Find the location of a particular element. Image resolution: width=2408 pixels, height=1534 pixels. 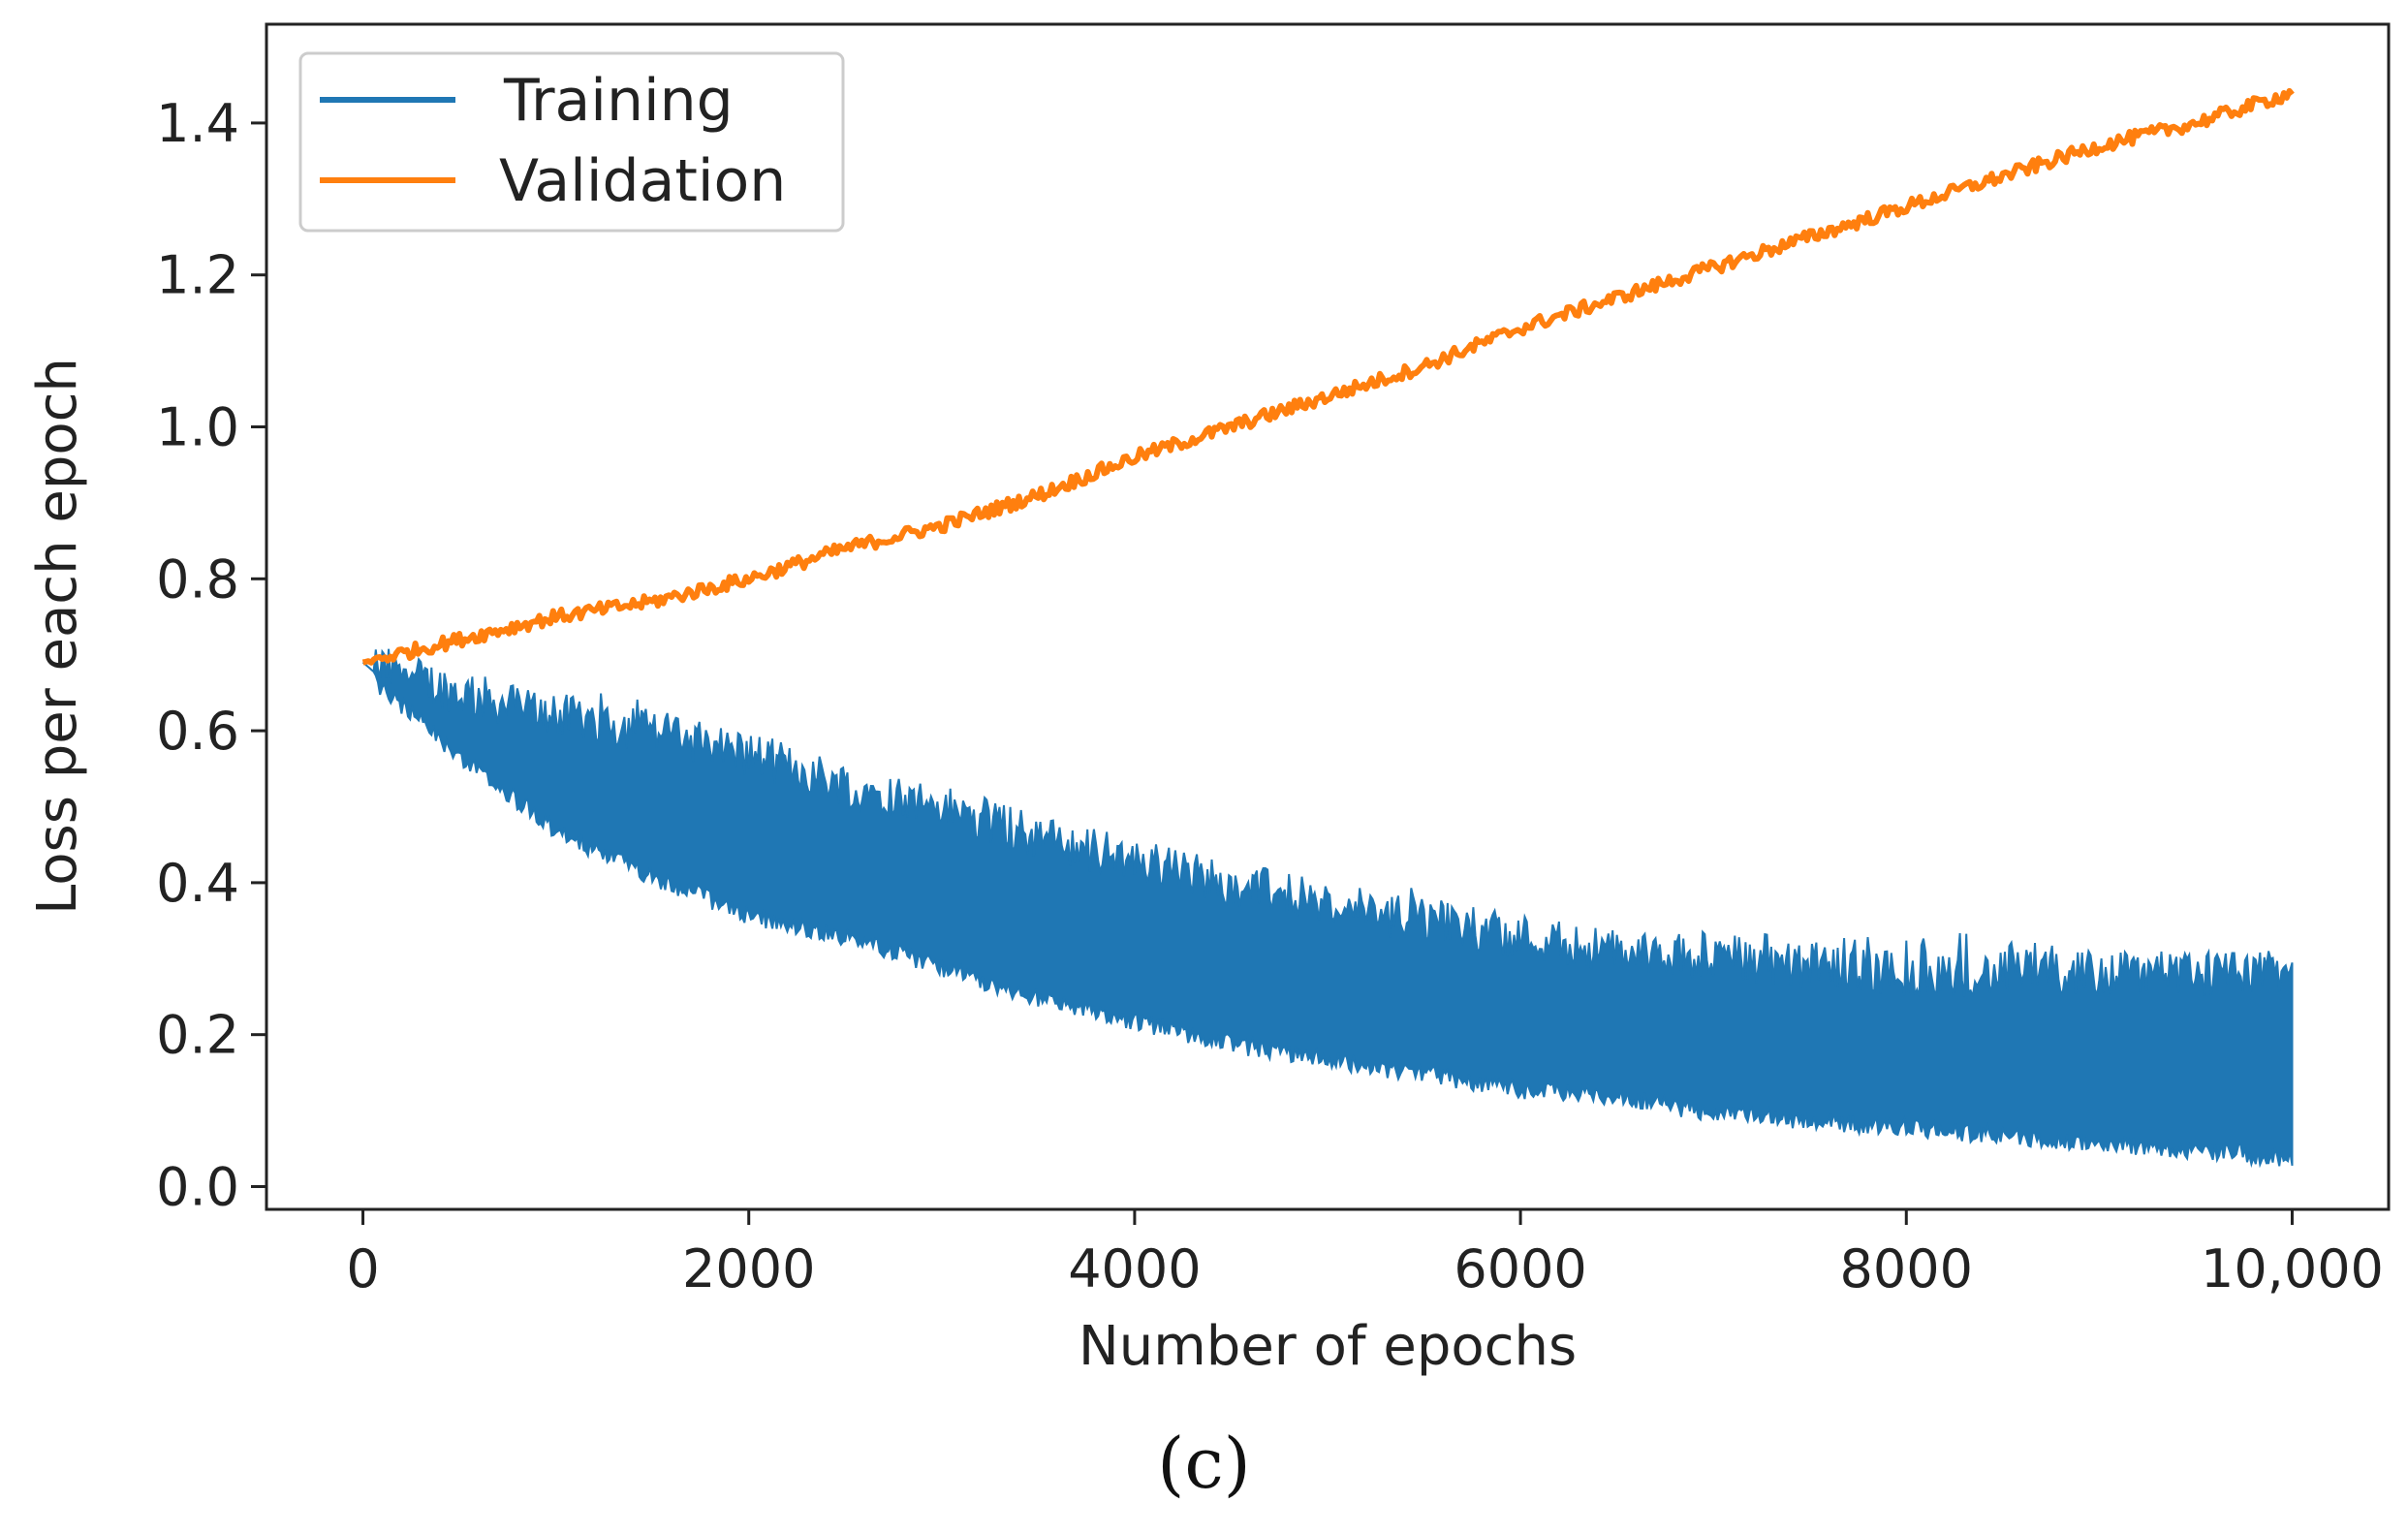

panel-label: (c) is located at coordinates (1204, 1463).